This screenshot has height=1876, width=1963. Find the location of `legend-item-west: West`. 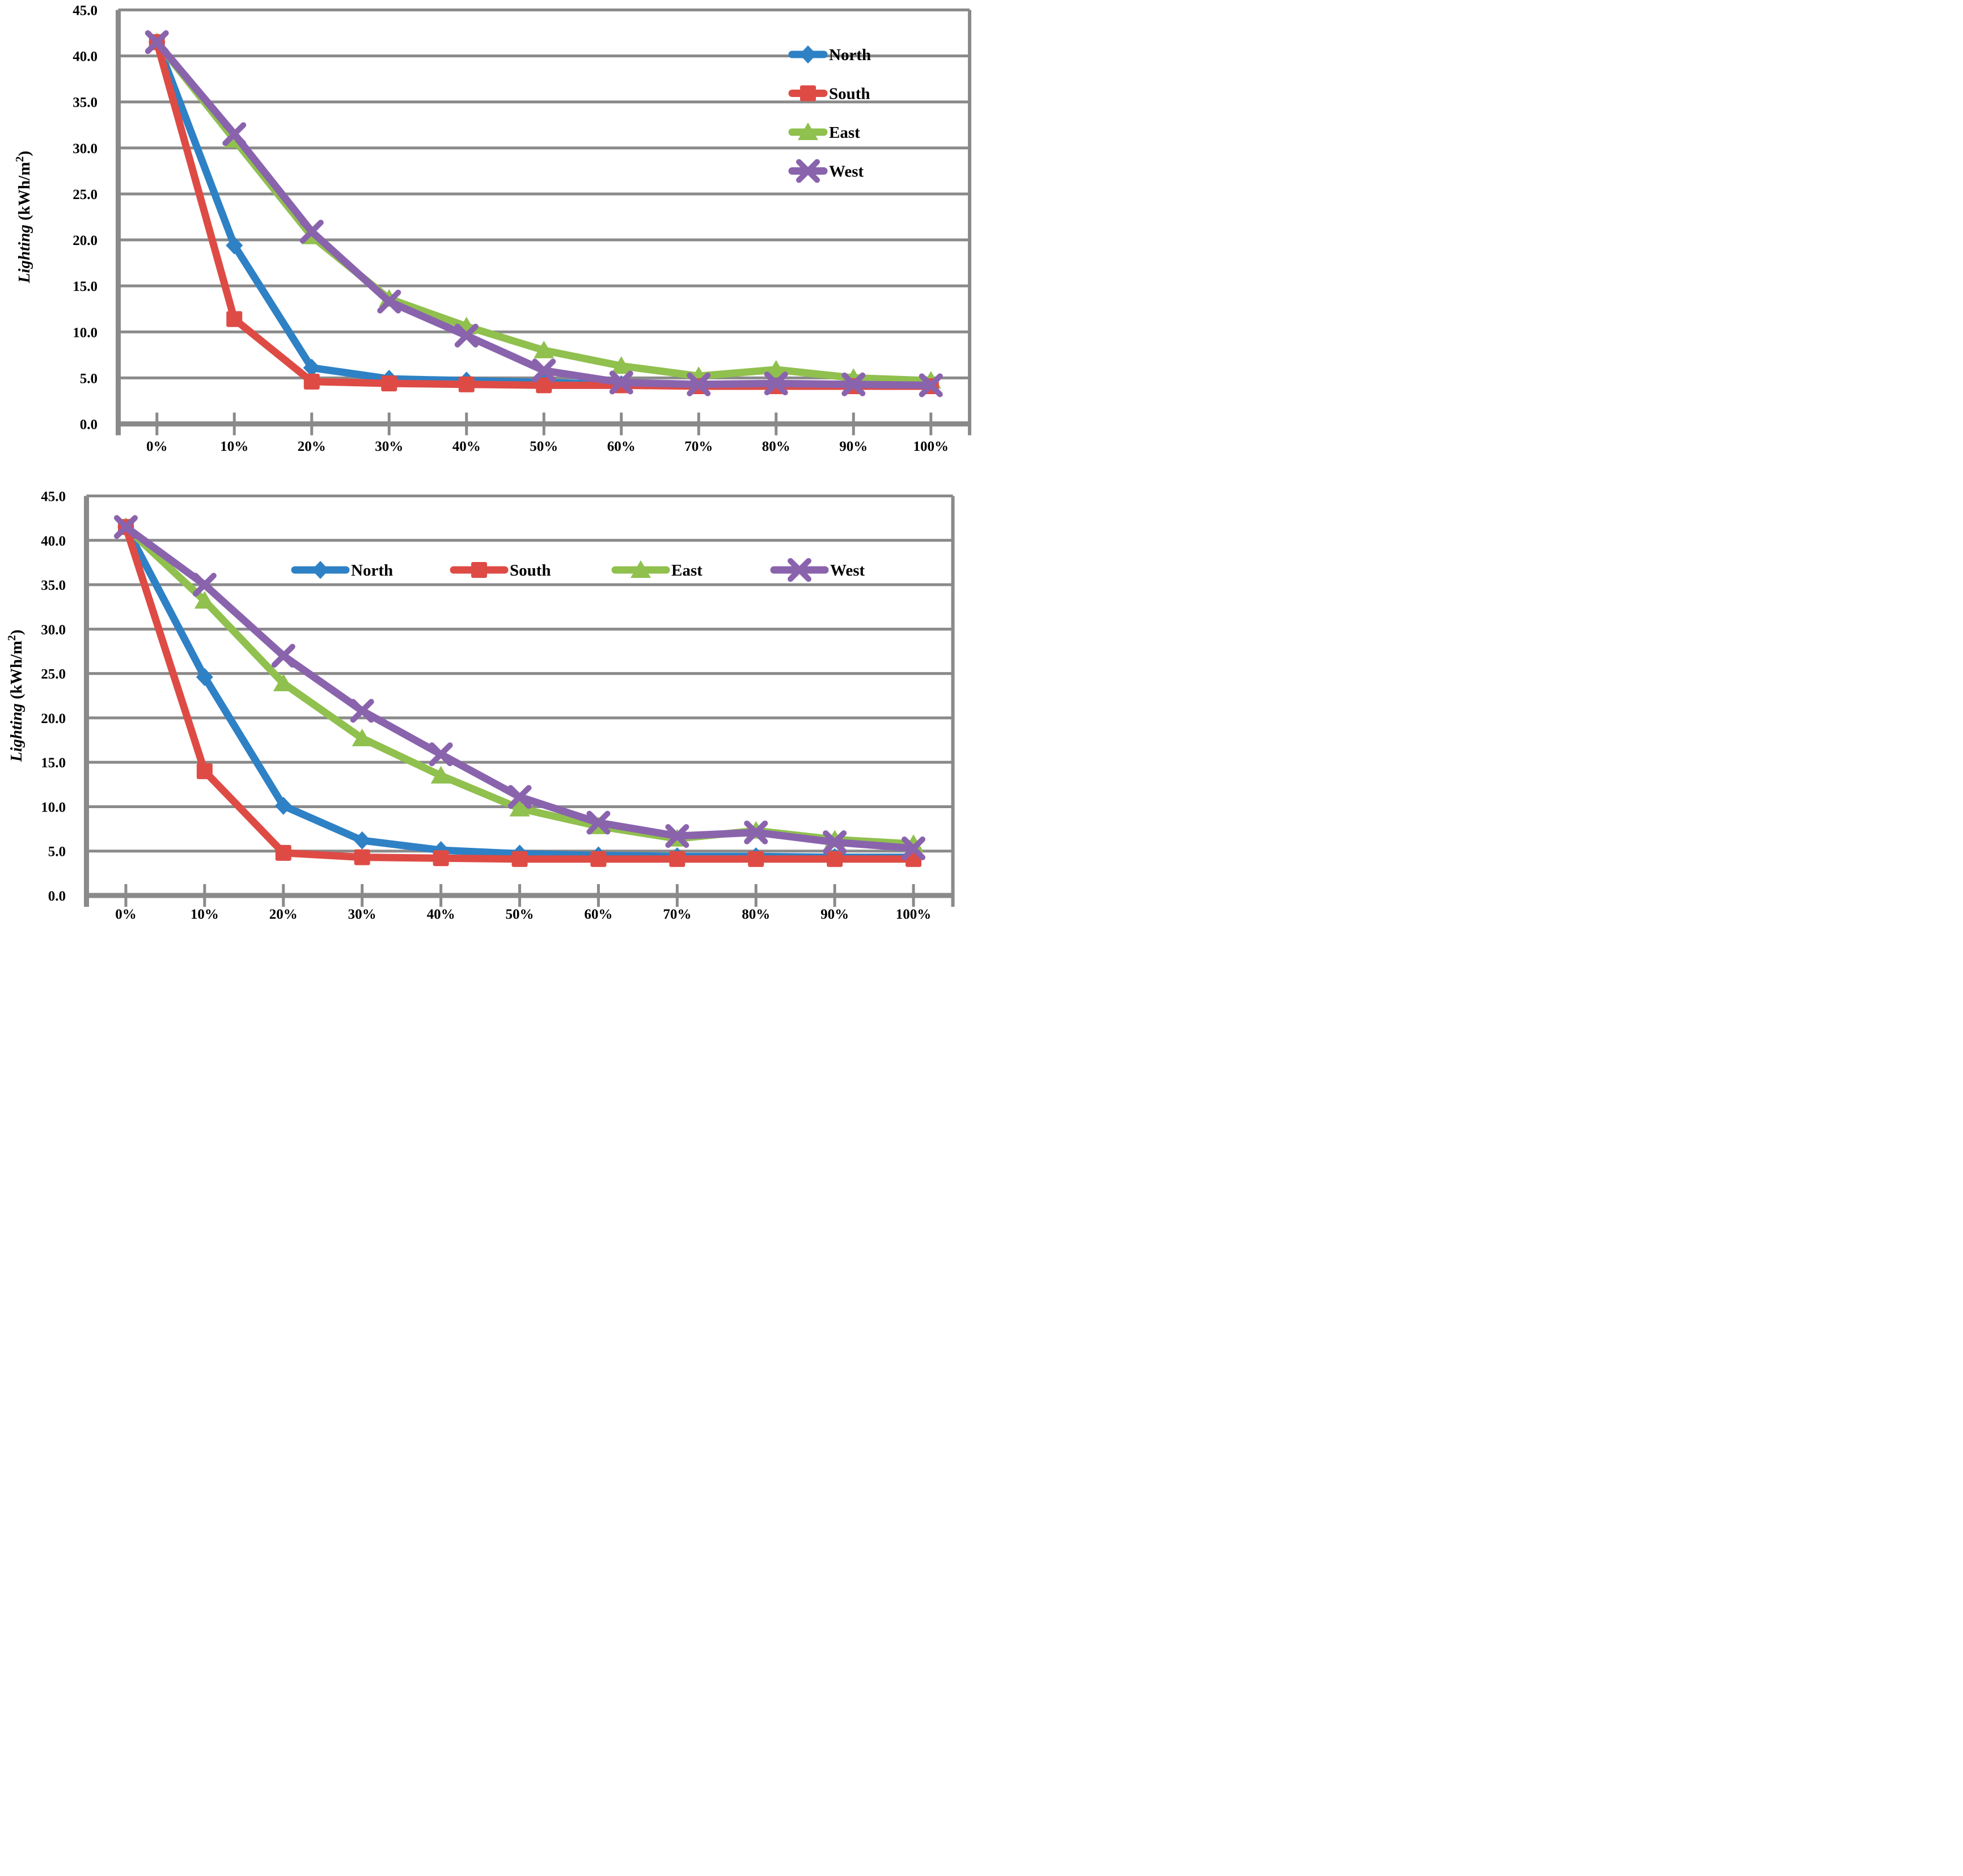

legend-item-west: West is located at coordinates (826, 171).